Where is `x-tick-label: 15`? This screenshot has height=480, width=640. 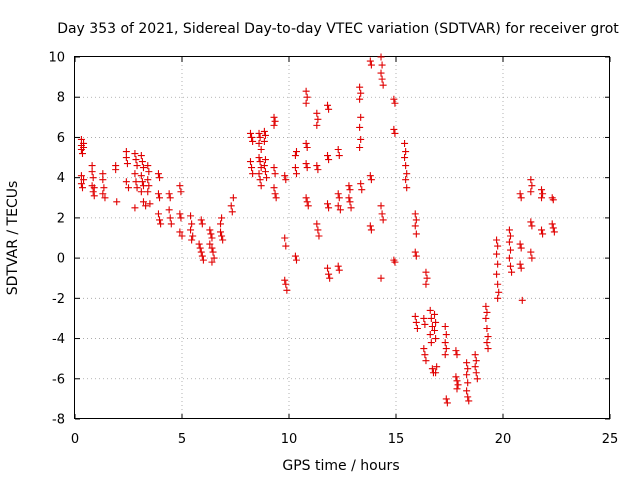
x-tick-label: 15 is located at coordinates (396, 439).